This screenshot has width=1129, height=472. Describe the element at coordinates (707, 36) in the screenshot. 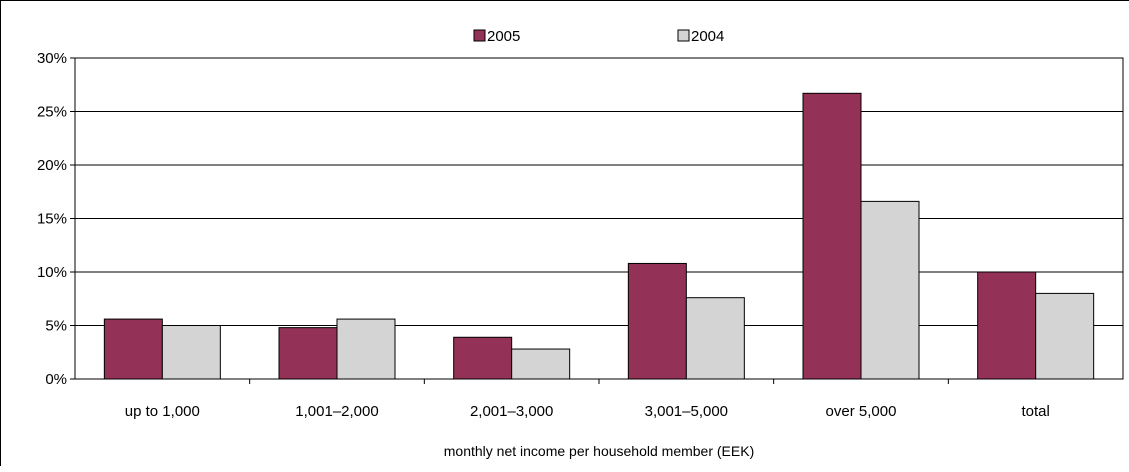

I see `legend-label-2004: 2004` at that location.